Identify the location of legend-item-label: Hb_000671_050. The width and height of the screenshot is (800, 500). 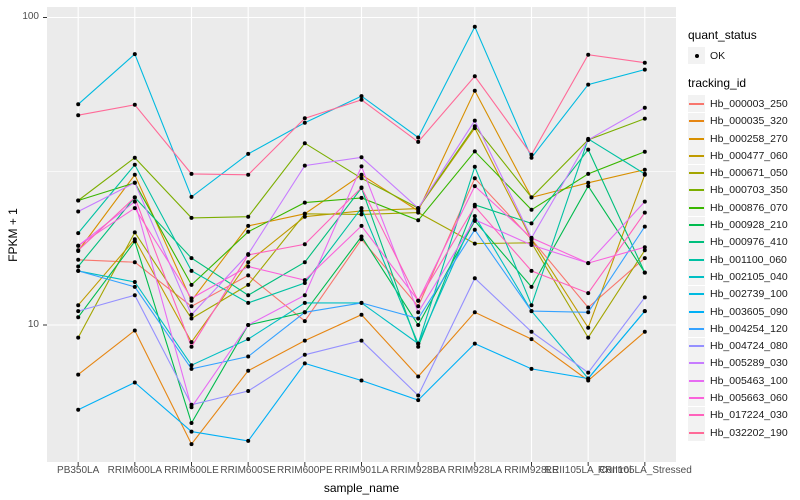
(749, 173).